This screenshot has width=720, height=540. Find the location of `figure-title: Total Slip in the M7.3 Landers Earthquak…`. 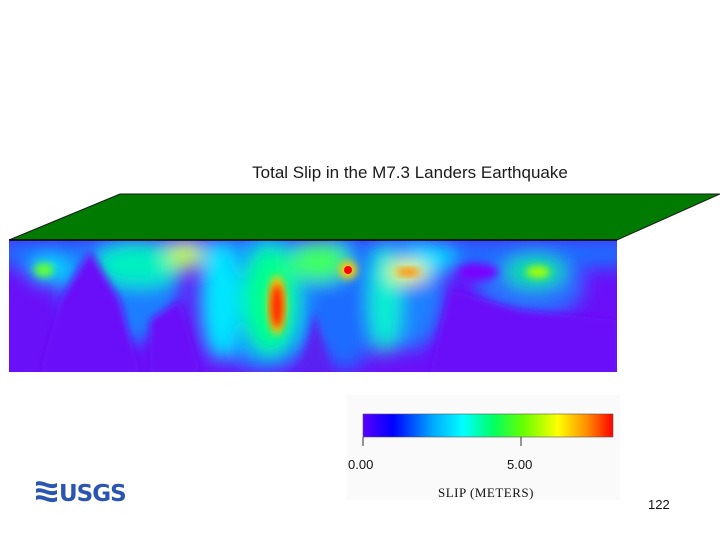

figure-title: Total Slip in the M7.3 Landers Earthquak… is located at coordinates (410, 172).